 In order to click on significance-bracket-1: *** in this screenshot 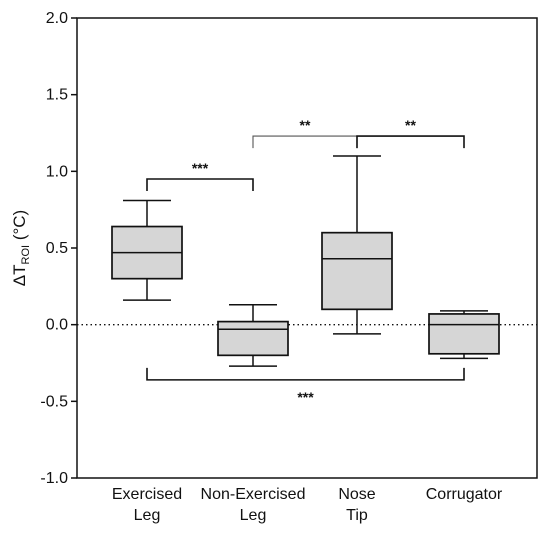, I will do `click(200, 175)`.